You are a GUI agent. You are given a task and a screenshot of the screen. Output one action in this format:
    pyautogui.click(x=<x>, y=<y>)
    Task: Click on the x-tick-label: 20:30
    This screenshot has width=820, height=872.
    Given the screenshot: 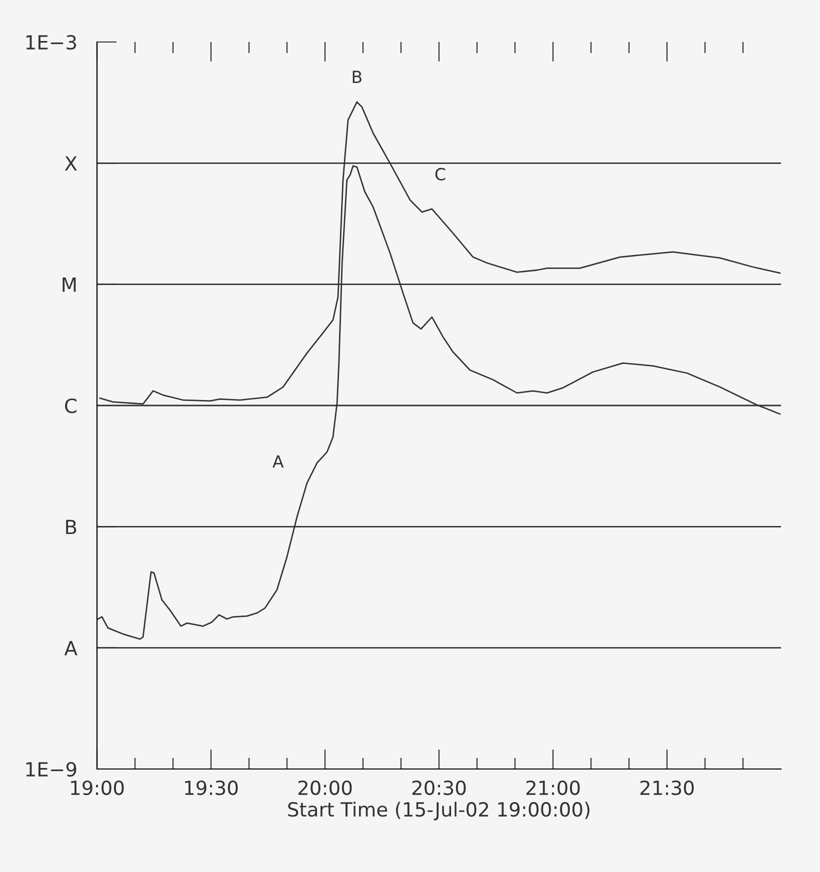 What is the action you would take?
    pyautogui.click(x=439, y=788)
    